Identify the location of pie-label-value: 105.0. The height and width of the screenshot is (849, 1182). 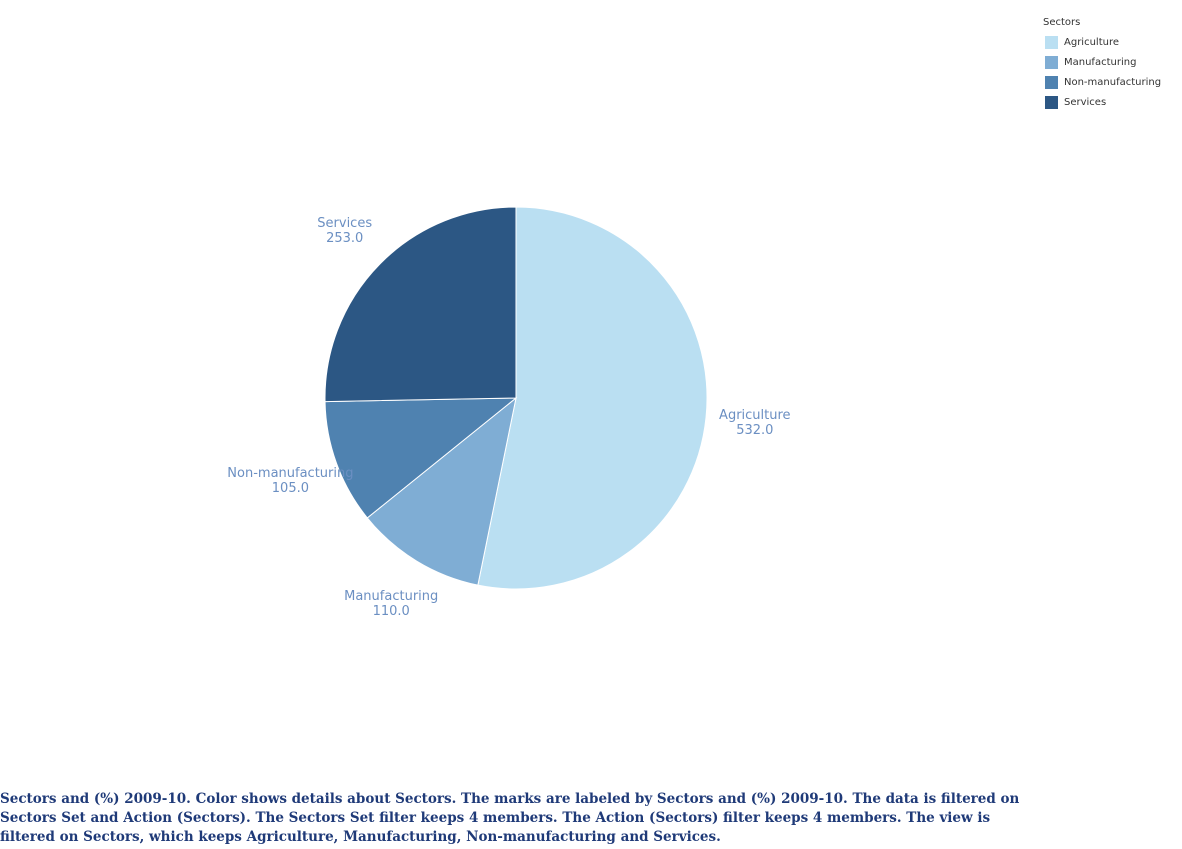
(290, 488).